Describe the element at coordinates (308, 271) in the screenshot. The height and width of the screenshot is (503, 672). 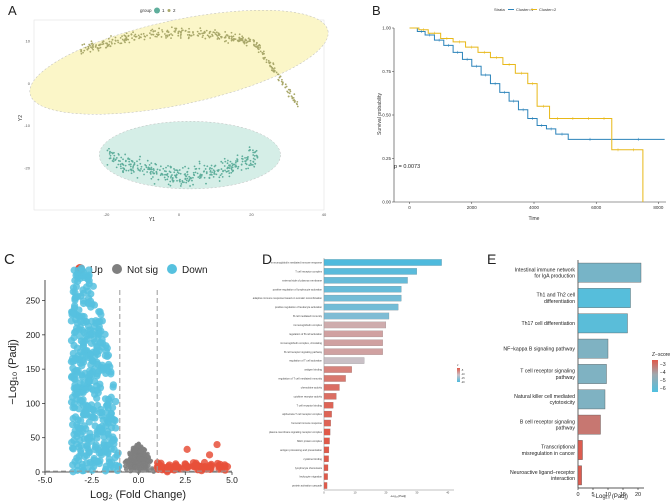
I see `category-label: T cell receptor complex` at that location.